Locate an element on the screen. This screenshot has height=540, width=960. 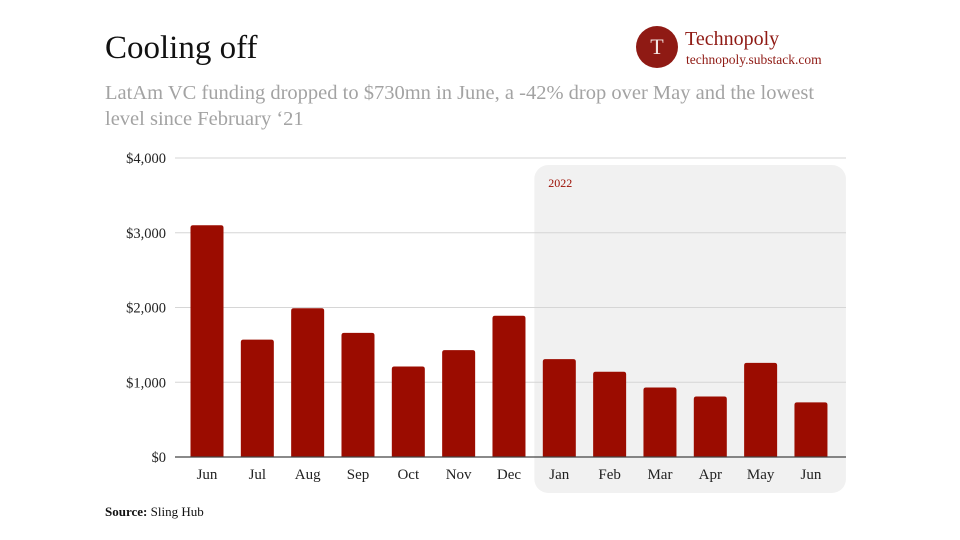
brand-name: Technopoly is located at coordinates (732, 39).